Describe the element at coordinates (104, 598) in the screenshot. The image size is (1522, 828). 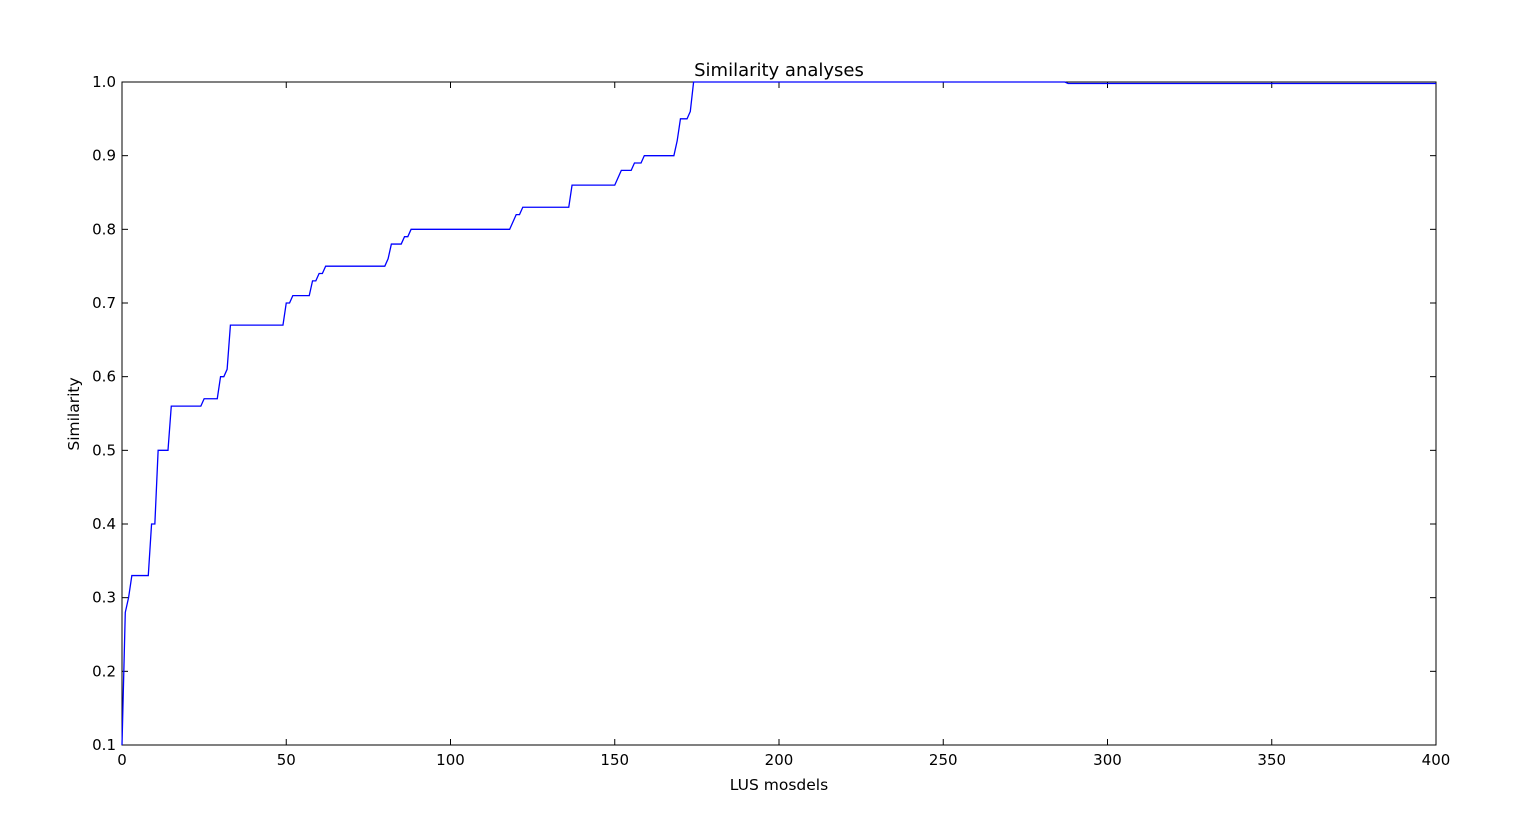
I see `y-tick-label: 0.3` at that location.